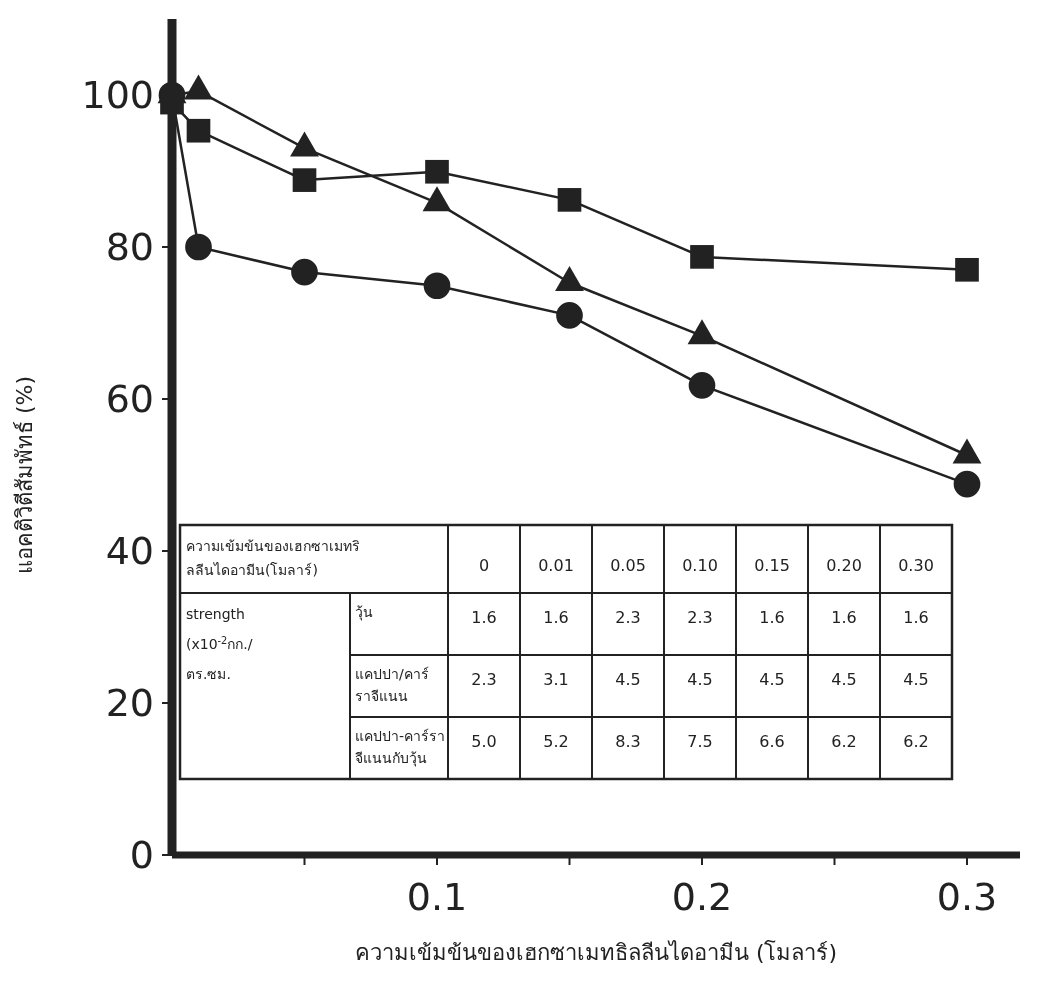 Image resolution: width=1048 pixels, height=985 pixels. Describe the element at coordinates (129, 247) in the screenshot. I see `y-tick-label: 80` at that location.